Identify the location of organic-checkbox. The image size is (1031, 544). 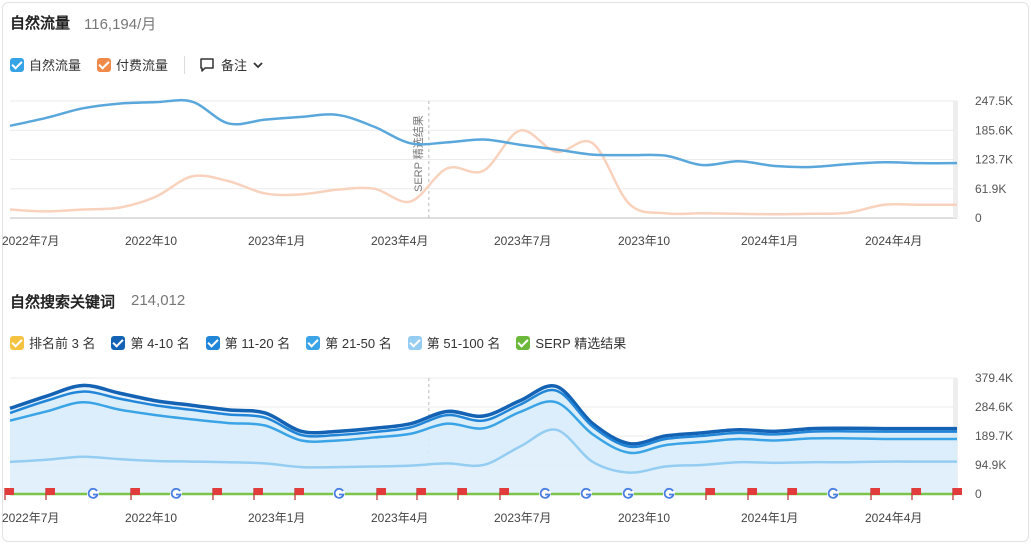
(17, 64).